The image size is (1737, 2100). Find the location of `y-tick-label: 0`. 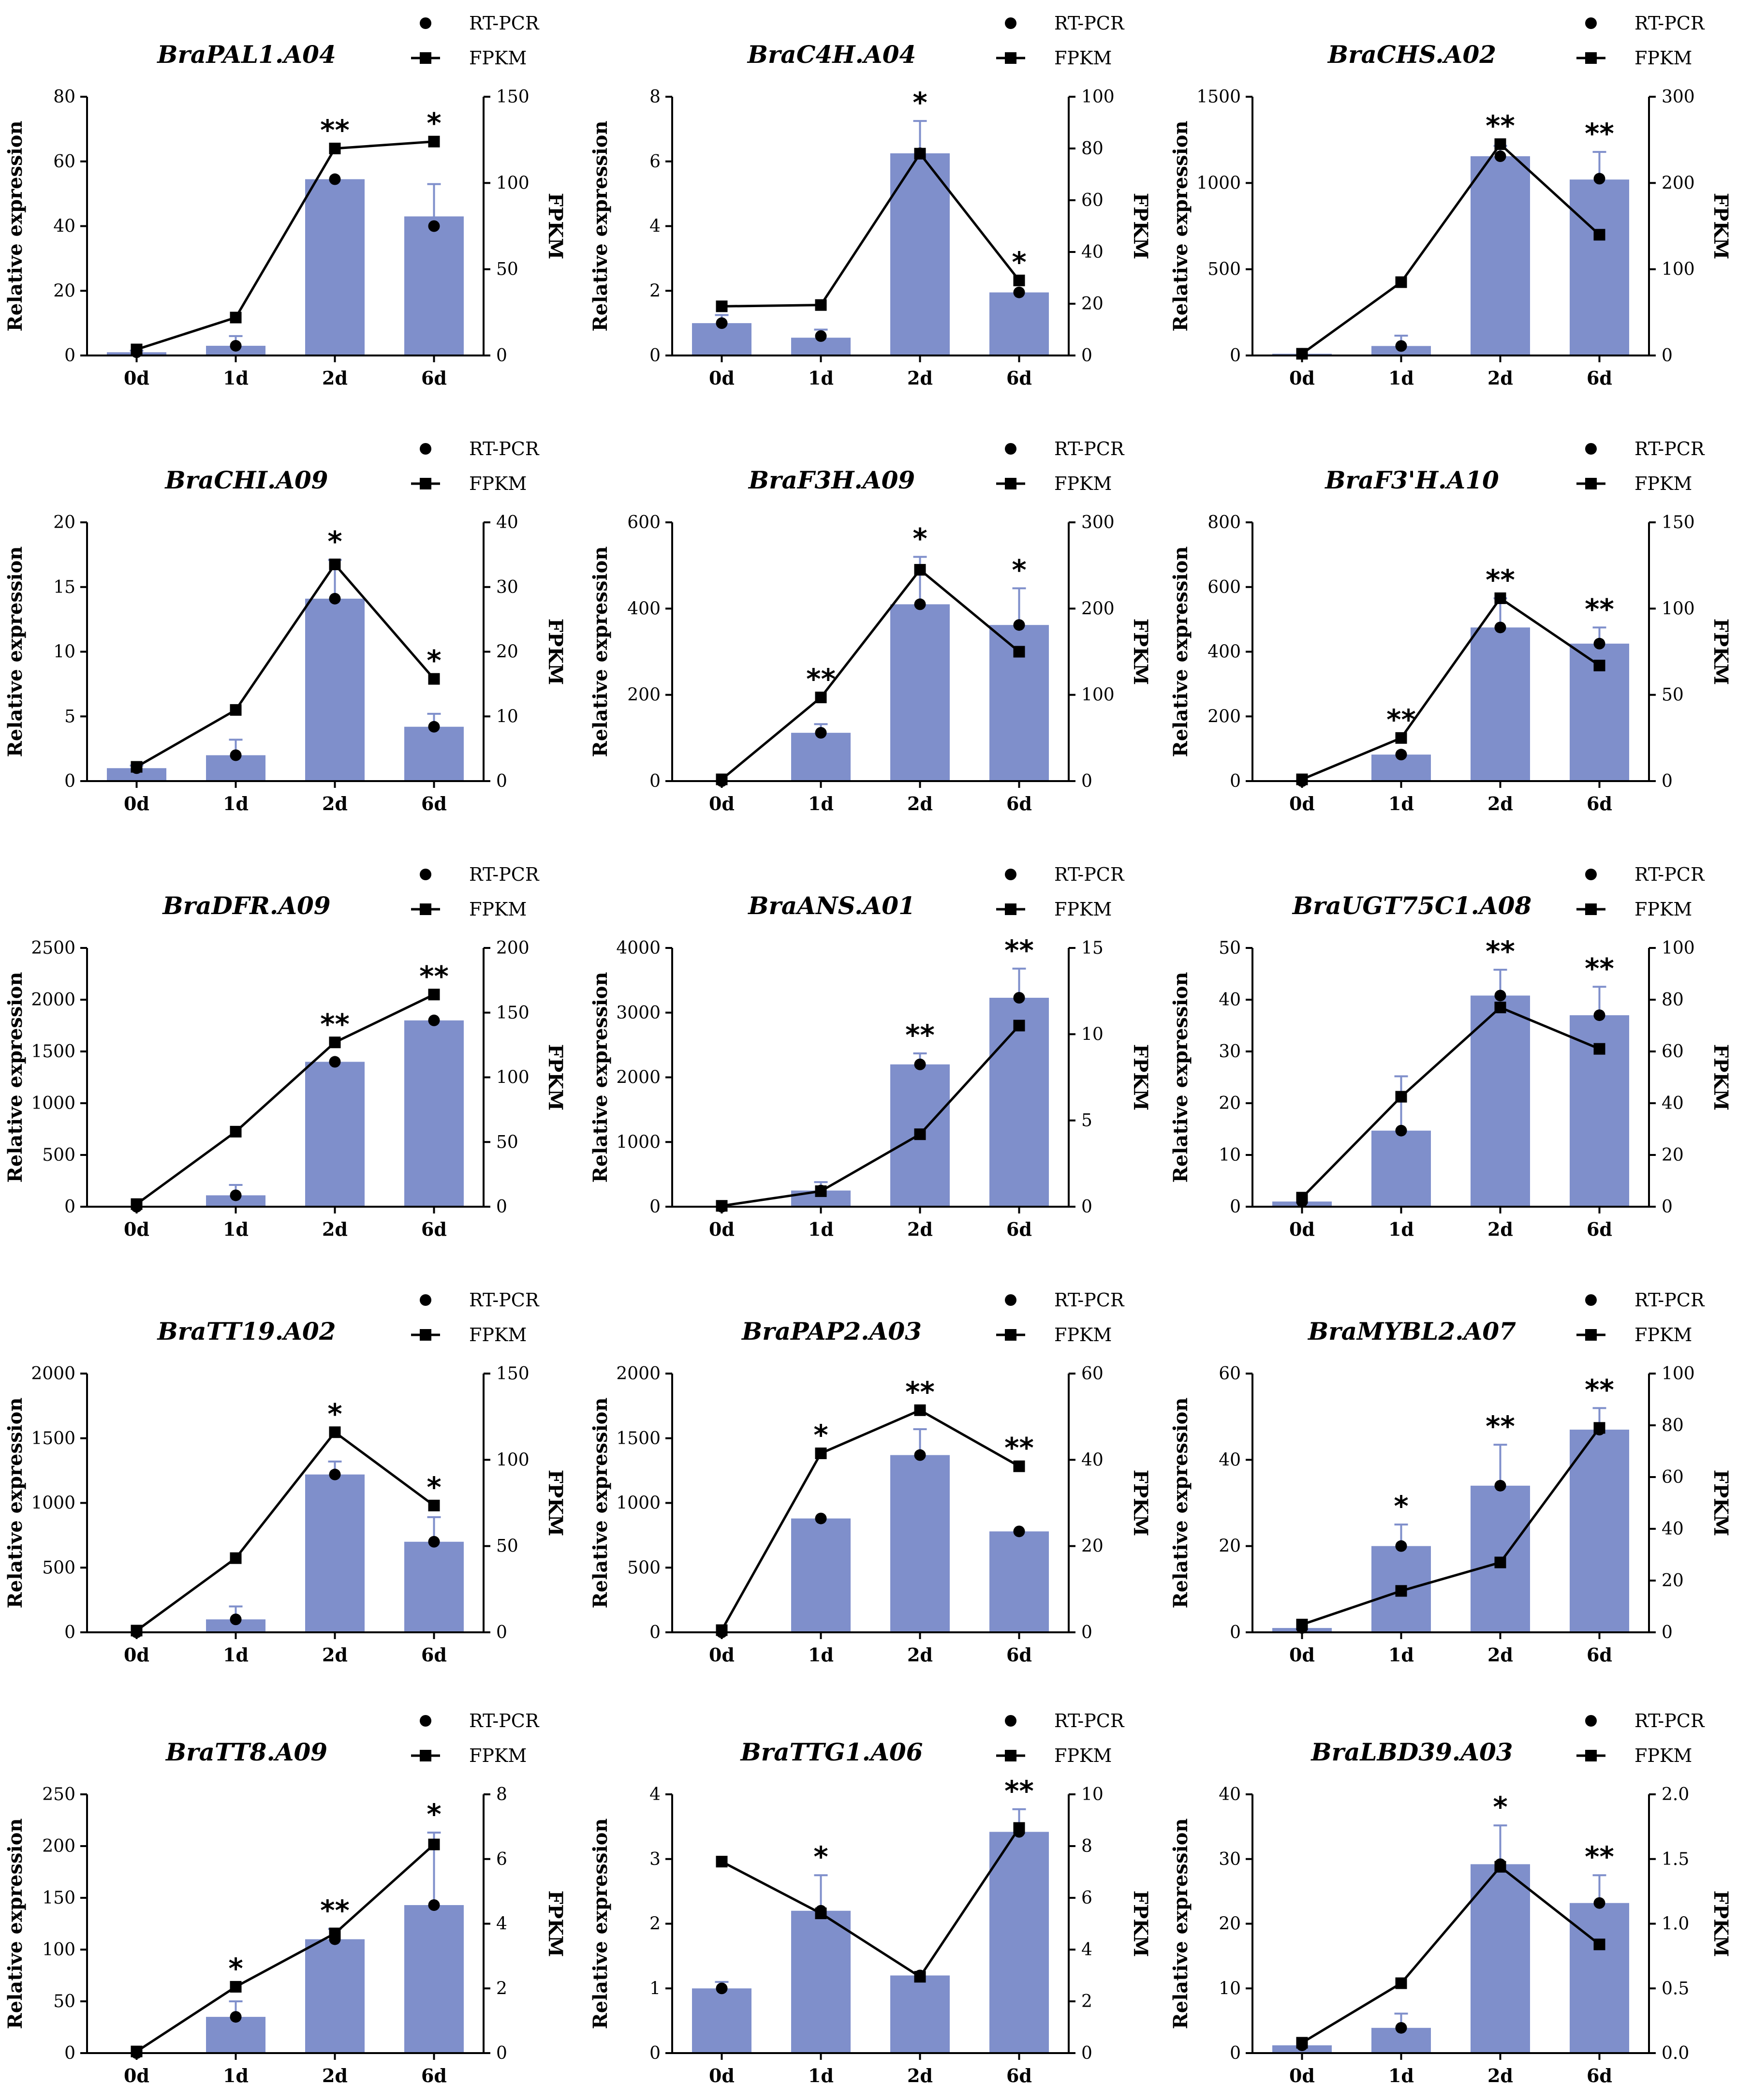

y-tick-label: 0 is located at coordinates (1235, 1207).